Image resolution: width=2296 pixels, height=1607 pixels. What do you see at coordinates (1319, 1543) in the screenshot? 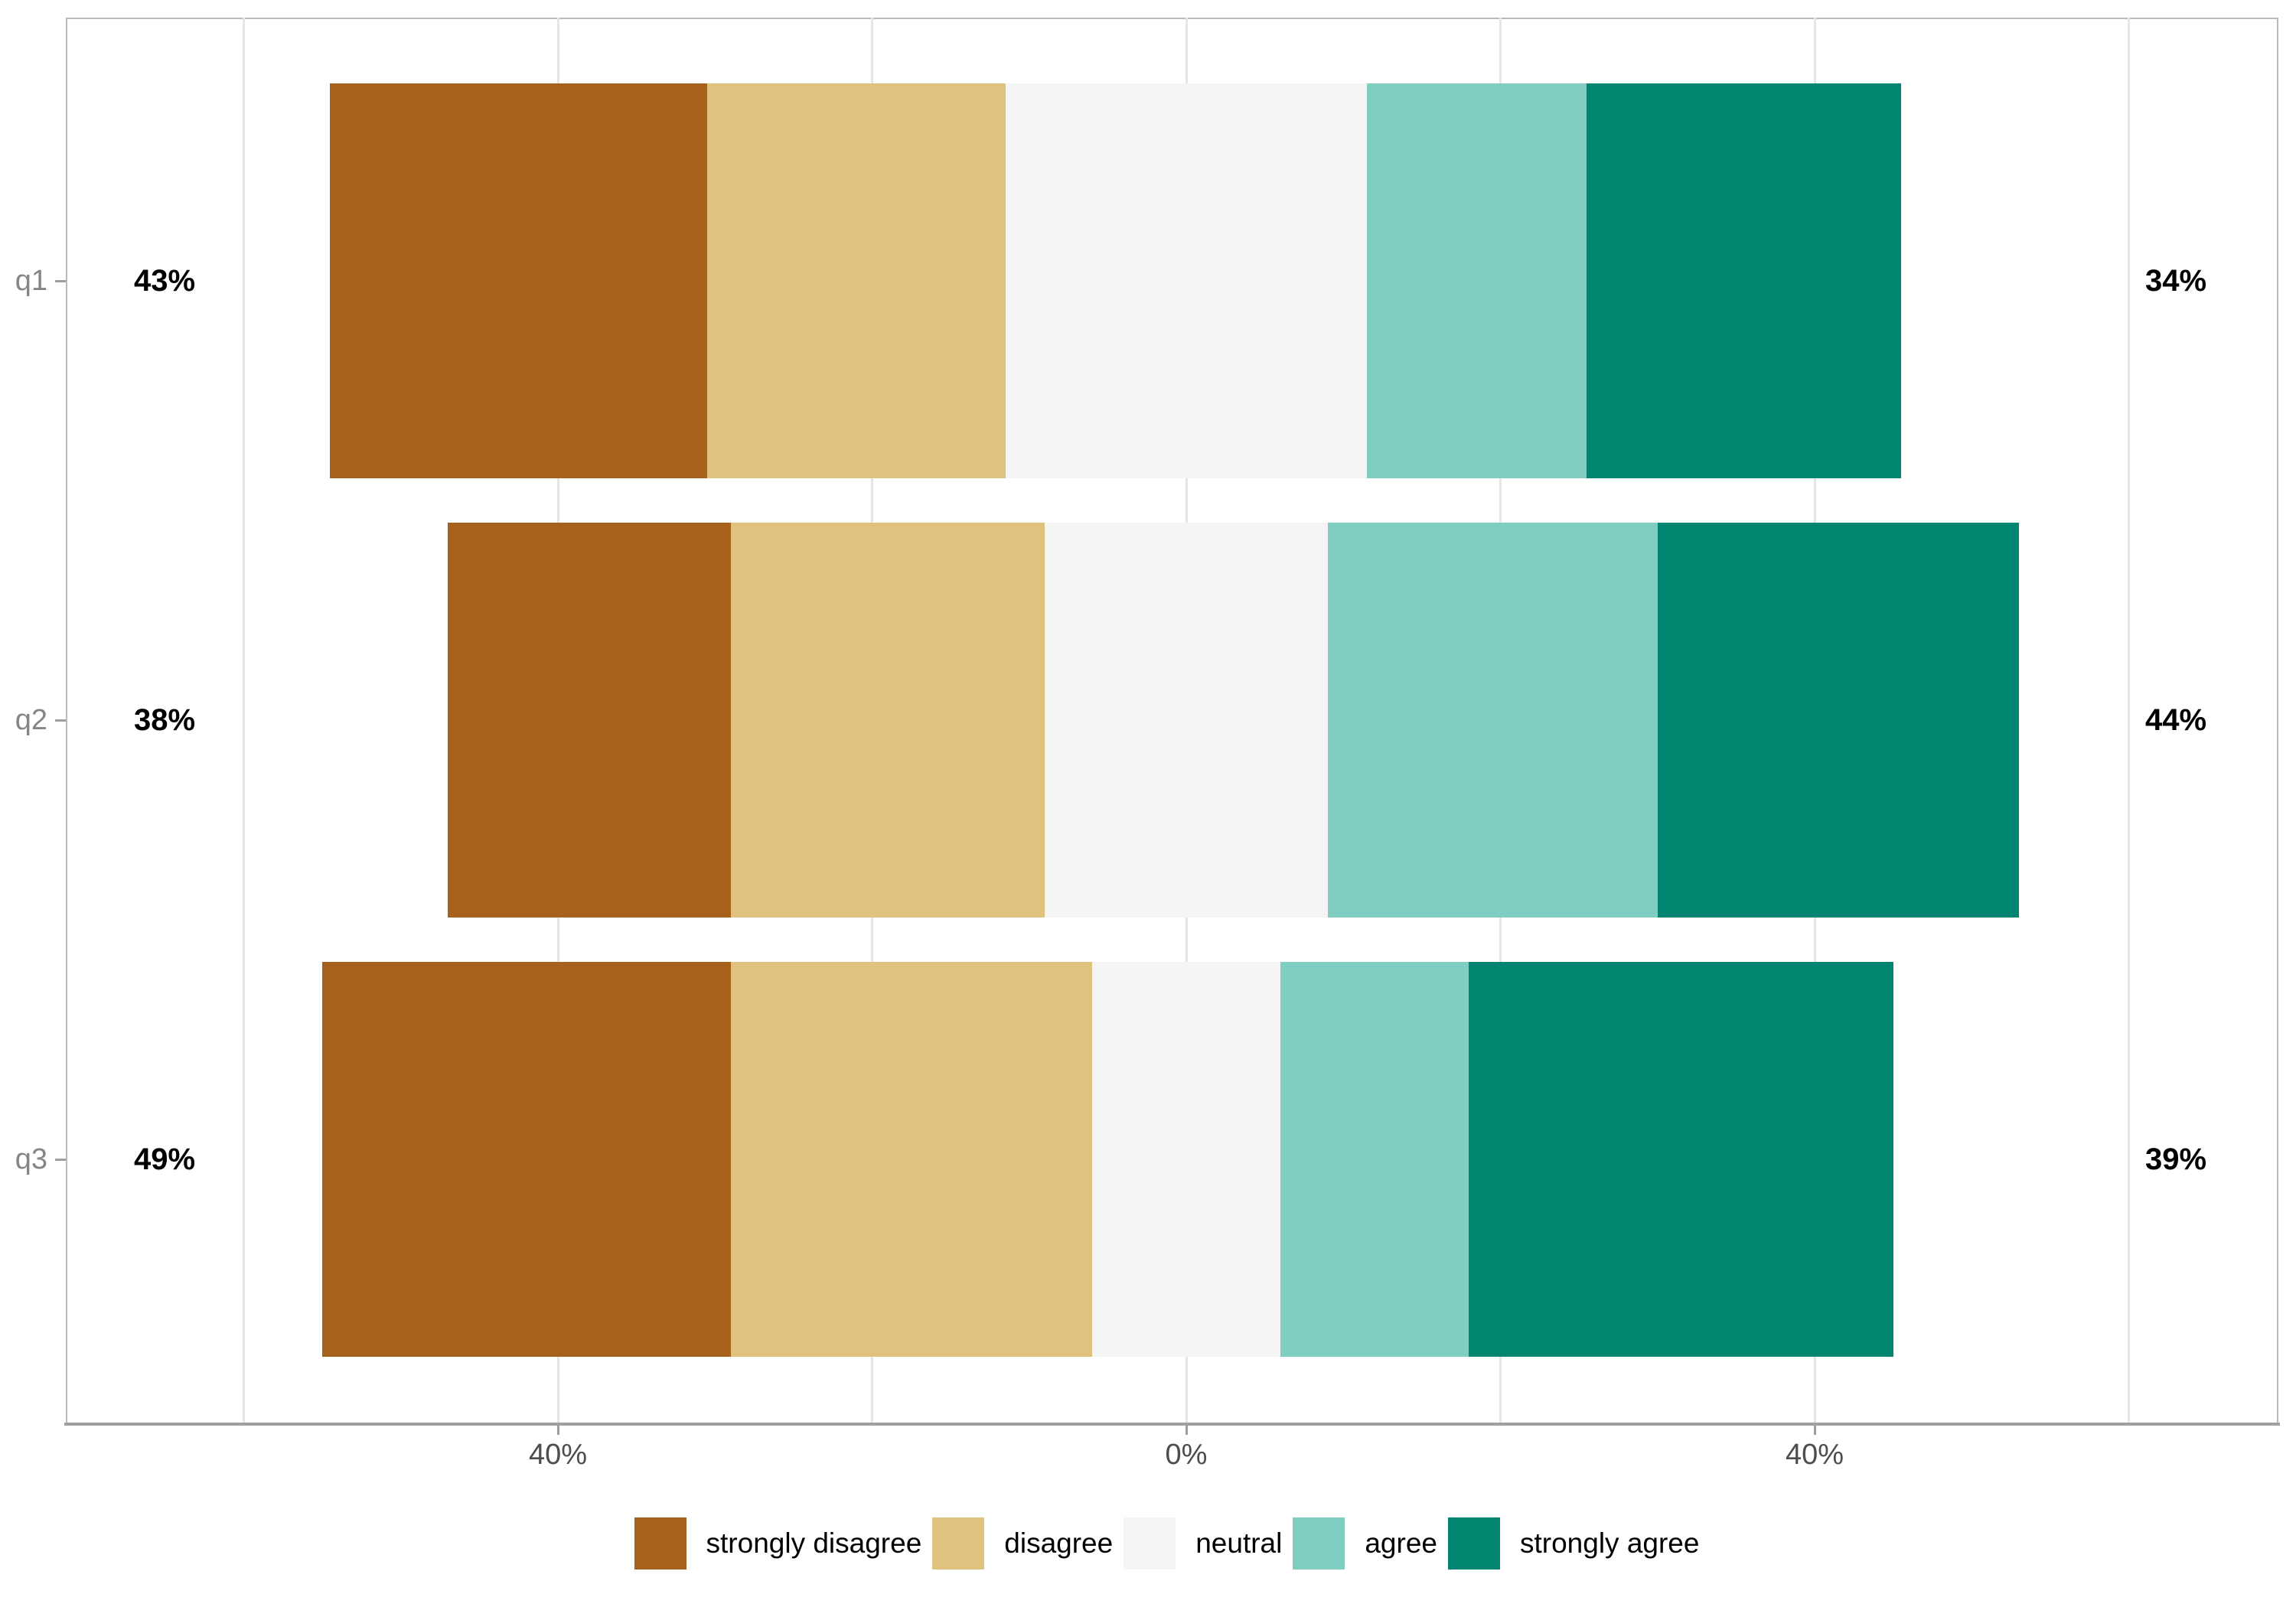
I see `legend-swatch-agree` at bounding box center [1319, 1543].